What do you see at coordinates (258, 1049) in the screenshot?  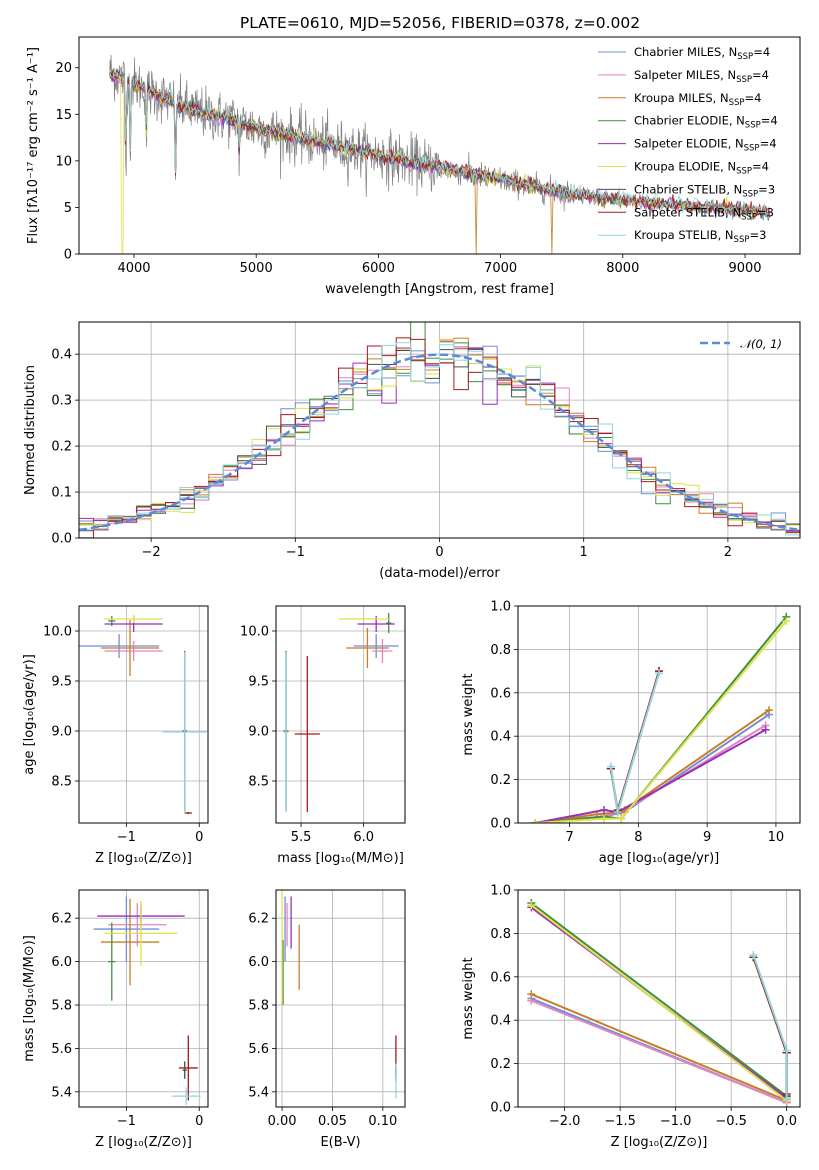 I see `y-tick-label: 5.6` at bounding box center [258, 1049].